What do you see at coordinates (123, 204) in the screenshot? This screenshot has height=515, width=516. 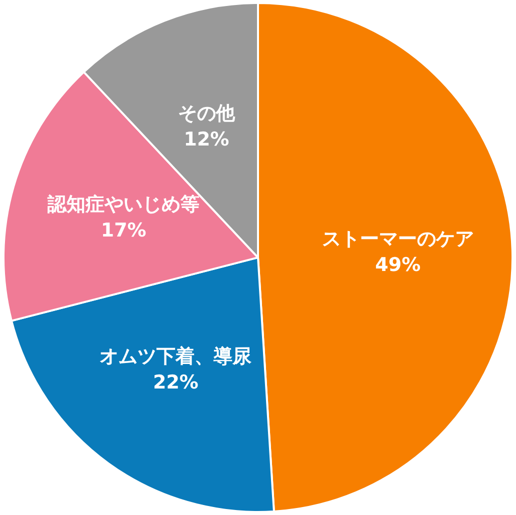 I see `slice-label: 認知症やいじめ等` at bounding box center [123, 204].